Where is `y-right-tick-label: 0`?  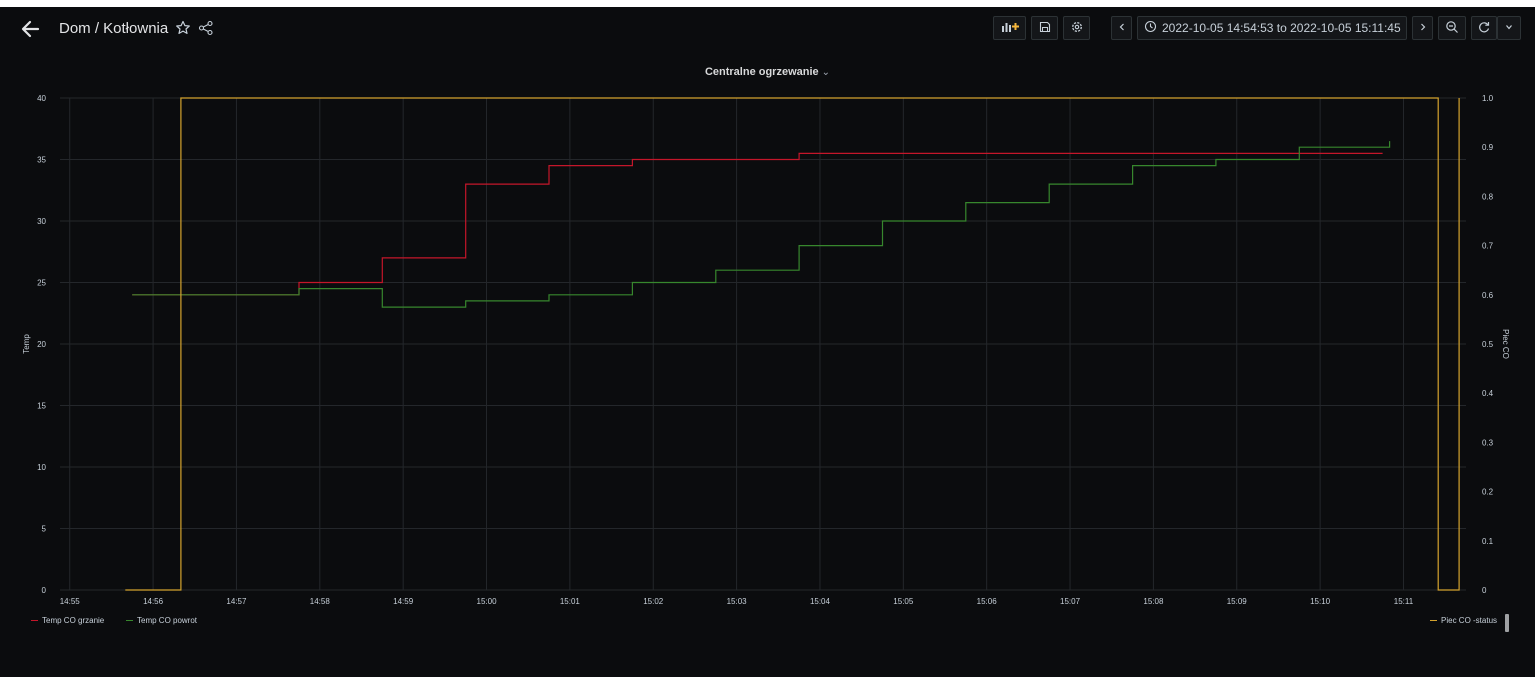
y-right-tick-label: 0 is located at coordinates (1484, 590).